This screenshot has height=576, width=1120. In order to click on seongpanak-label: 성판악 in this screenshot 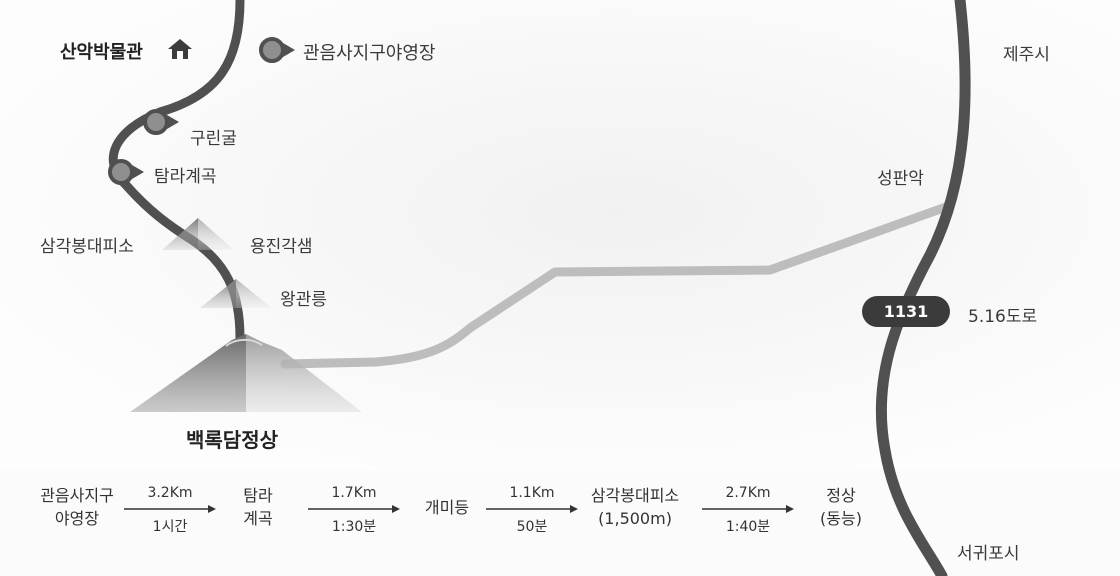, I will do `click(900, 179)`.